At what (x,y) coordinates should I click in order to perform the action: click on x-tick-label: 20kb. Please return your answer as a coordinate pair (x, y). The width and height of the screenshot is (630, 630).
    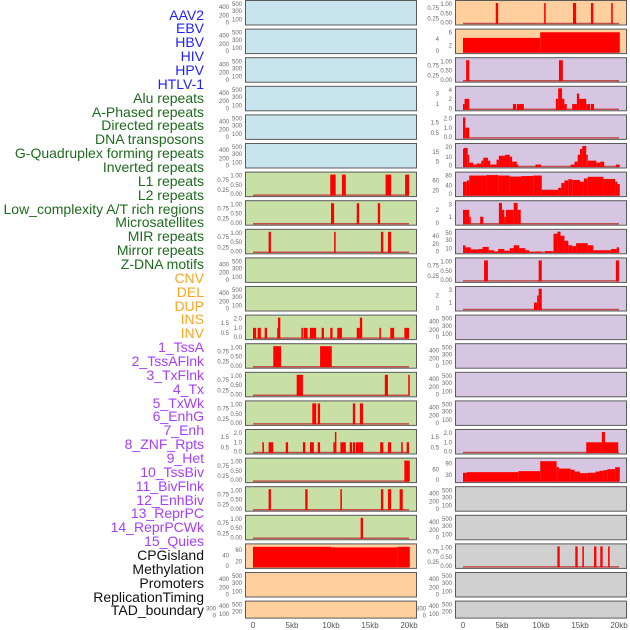
    Looking at the image, I should click on (619, 625).